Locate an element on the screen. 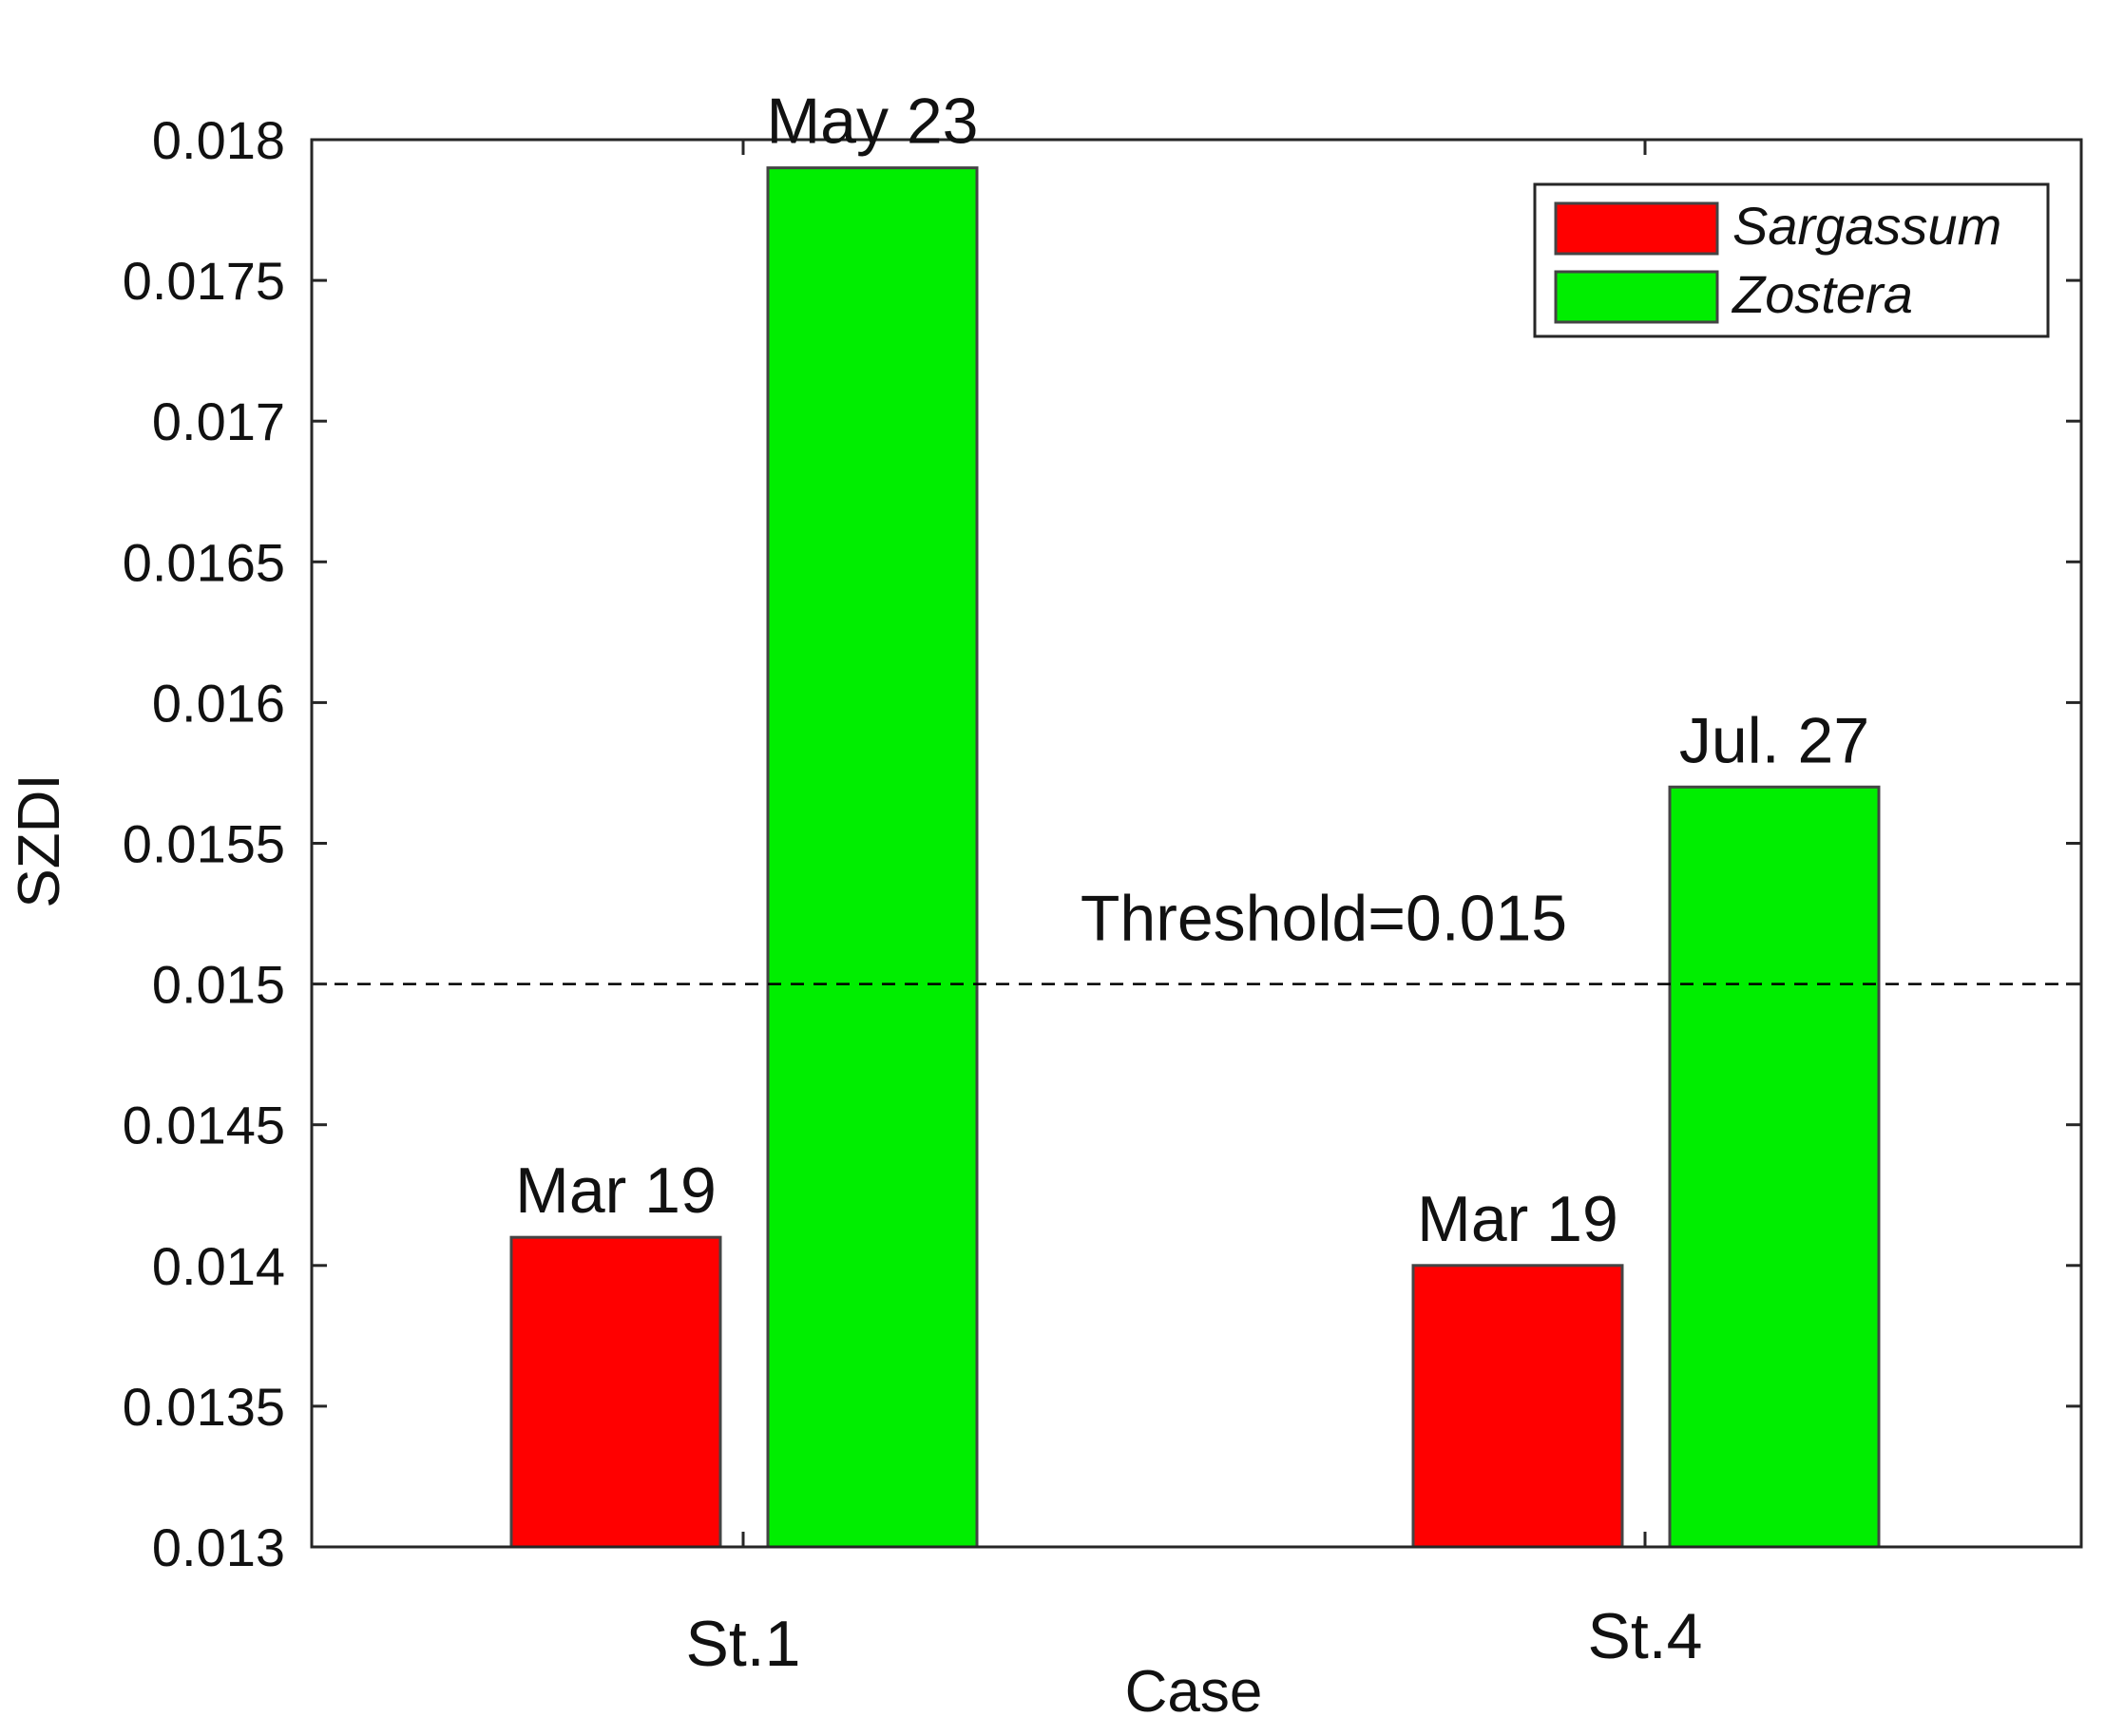  y-tick-label: 0.0135 is located at coordinates (204, 1407).